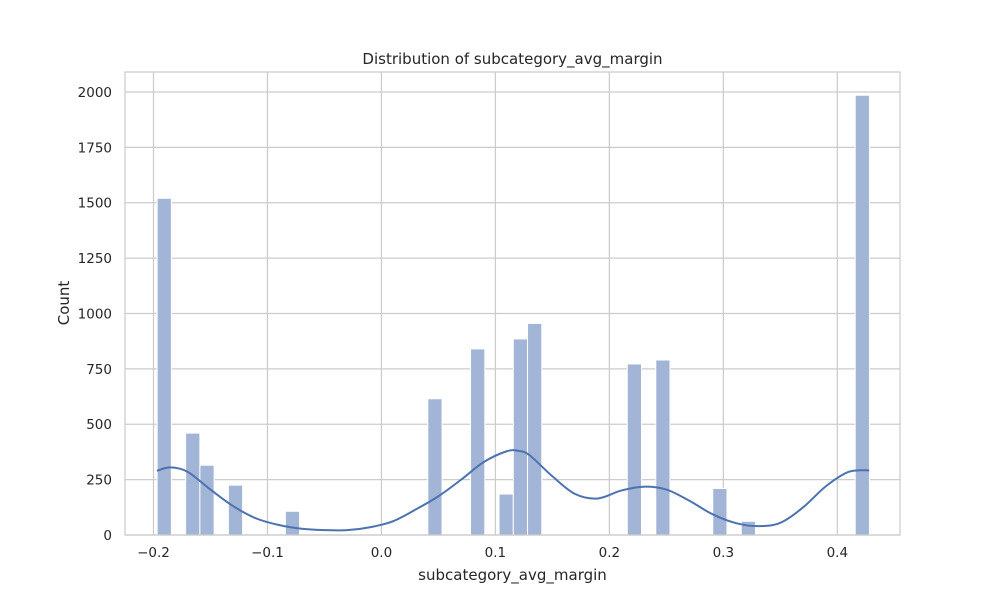 The image size is (1000, 600). What do you see at coordinates (512, 575) in the screenshot?
I see `x-axis-title: subcategory_avg_margin` at bounding box center [512, 575].